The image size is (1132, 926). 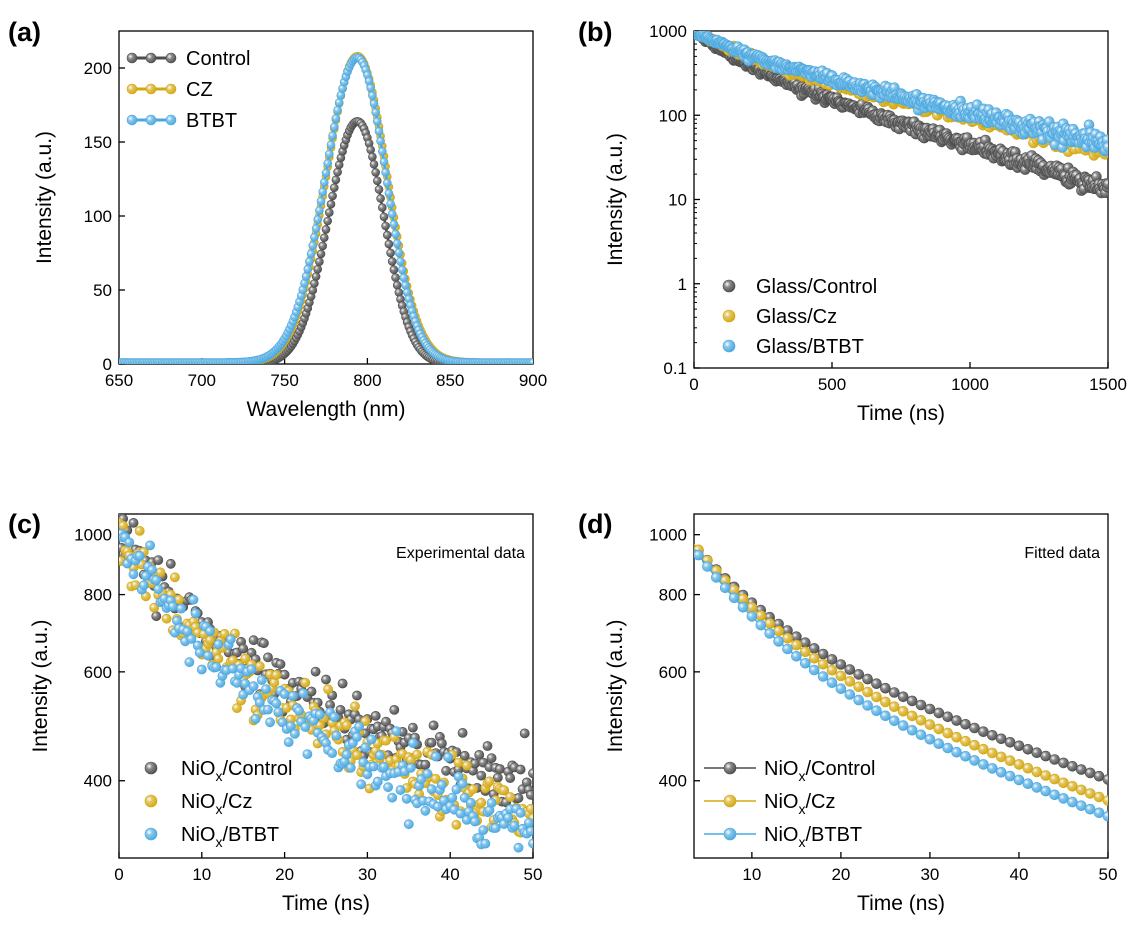 I want to click on x-tick-label: 500, so click(x=832, y=384).